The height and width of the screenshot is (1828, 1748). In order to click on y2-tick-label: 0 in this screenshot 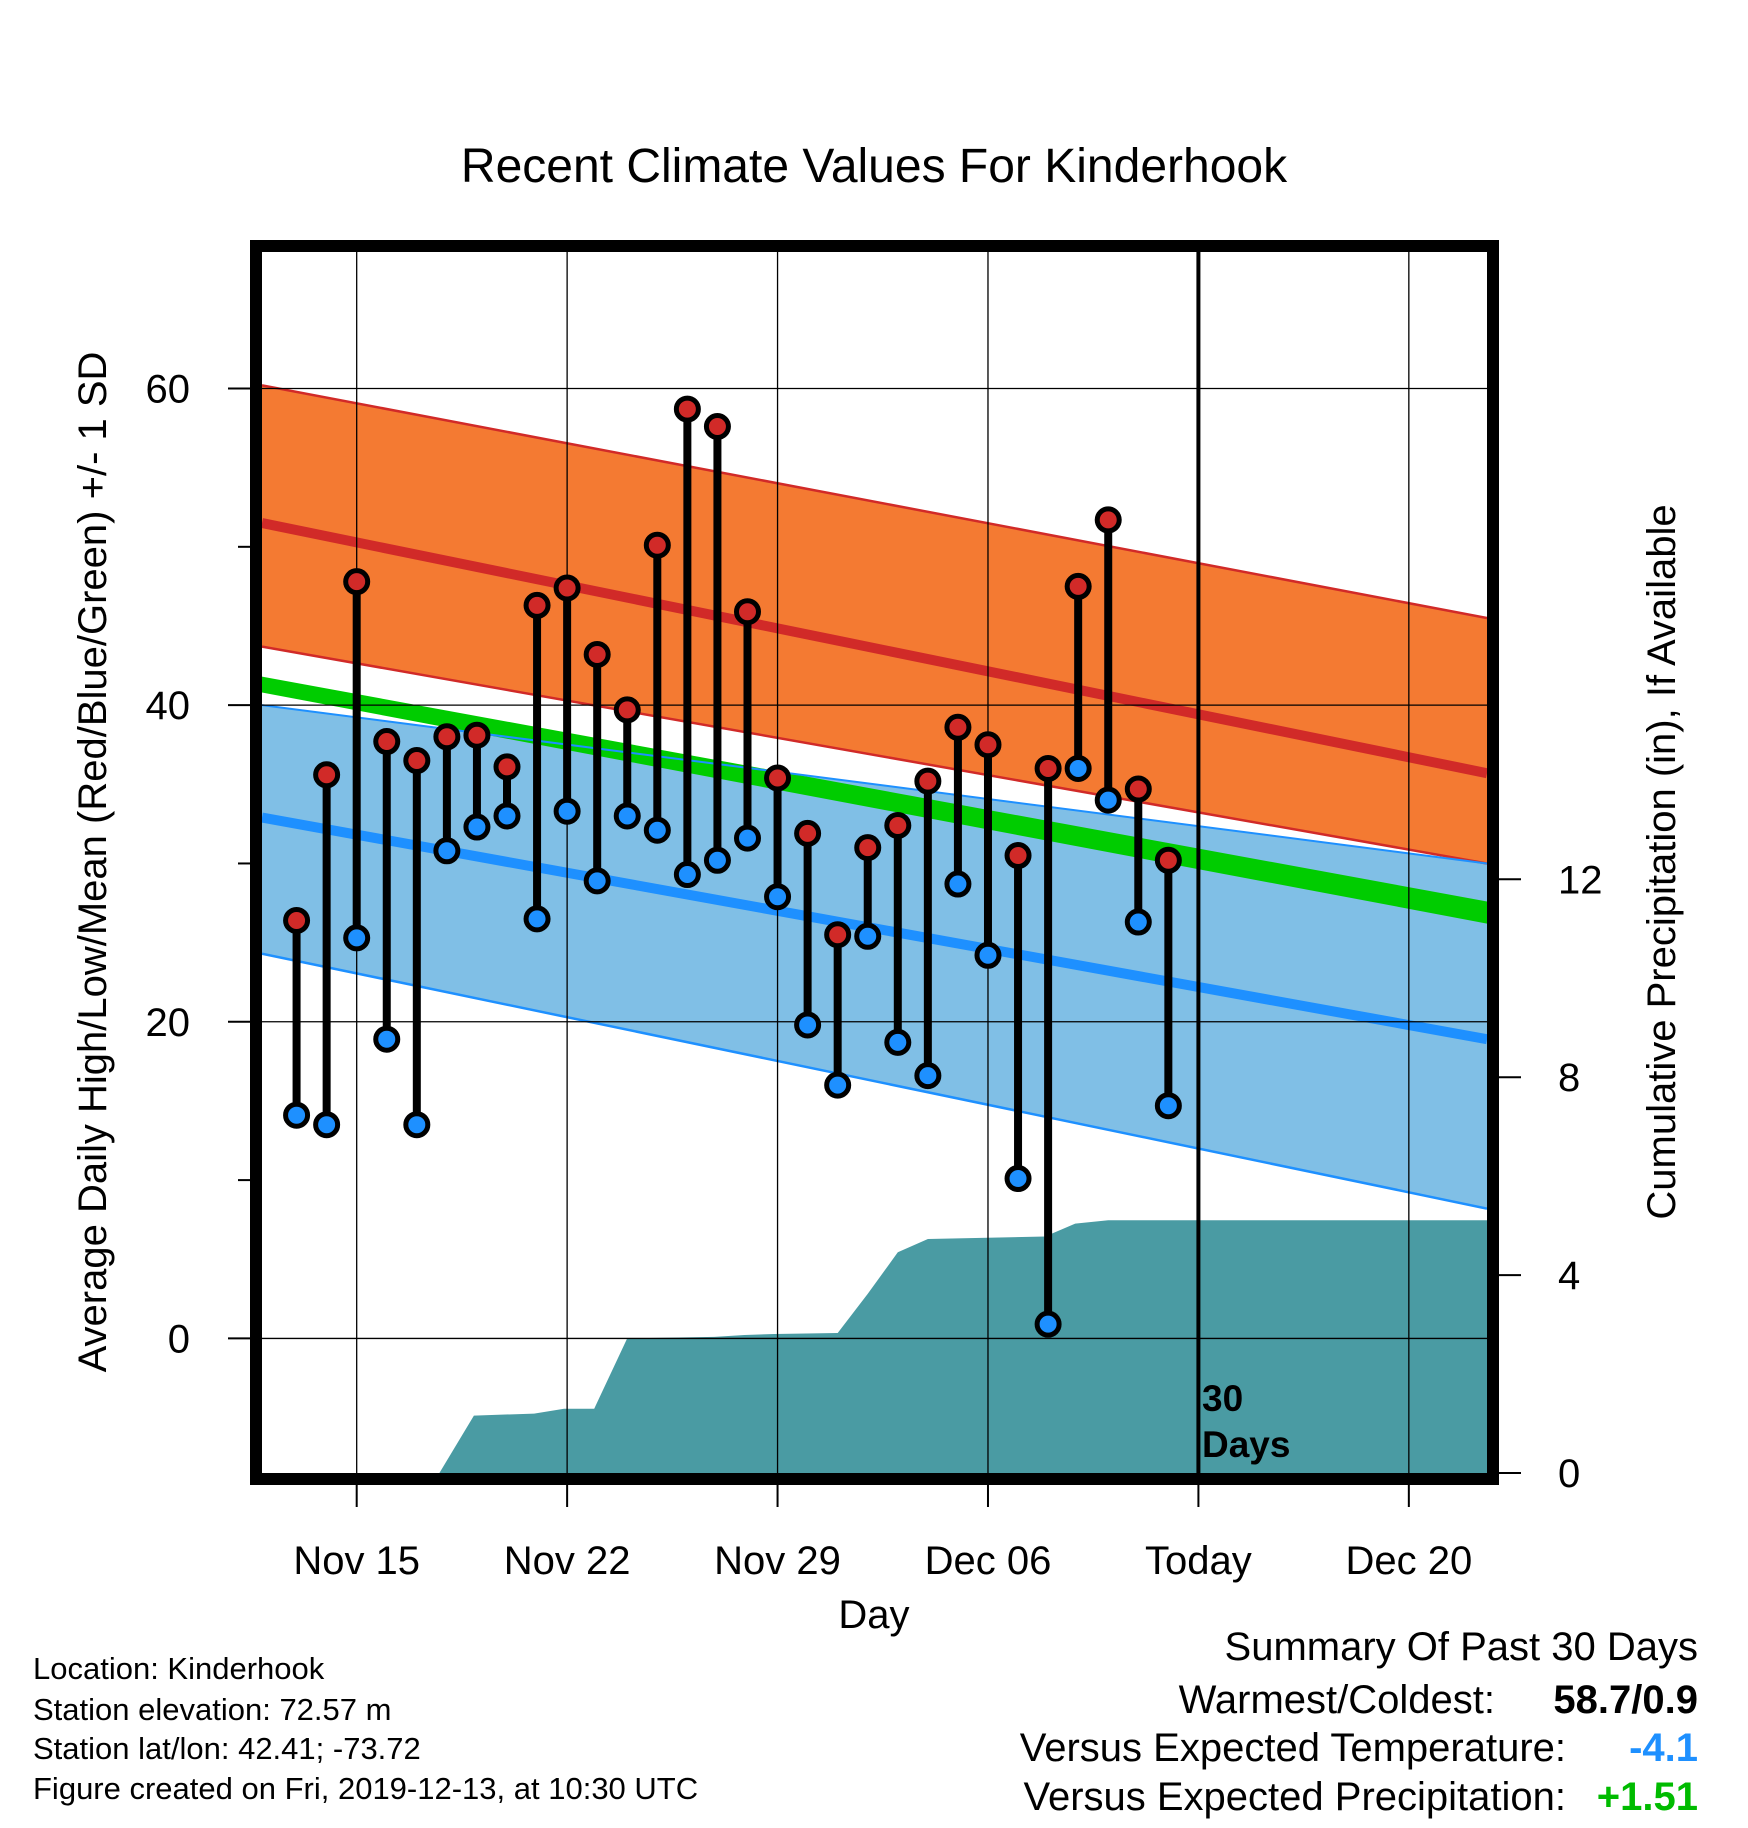, I will do `click(1569, 1474)`.